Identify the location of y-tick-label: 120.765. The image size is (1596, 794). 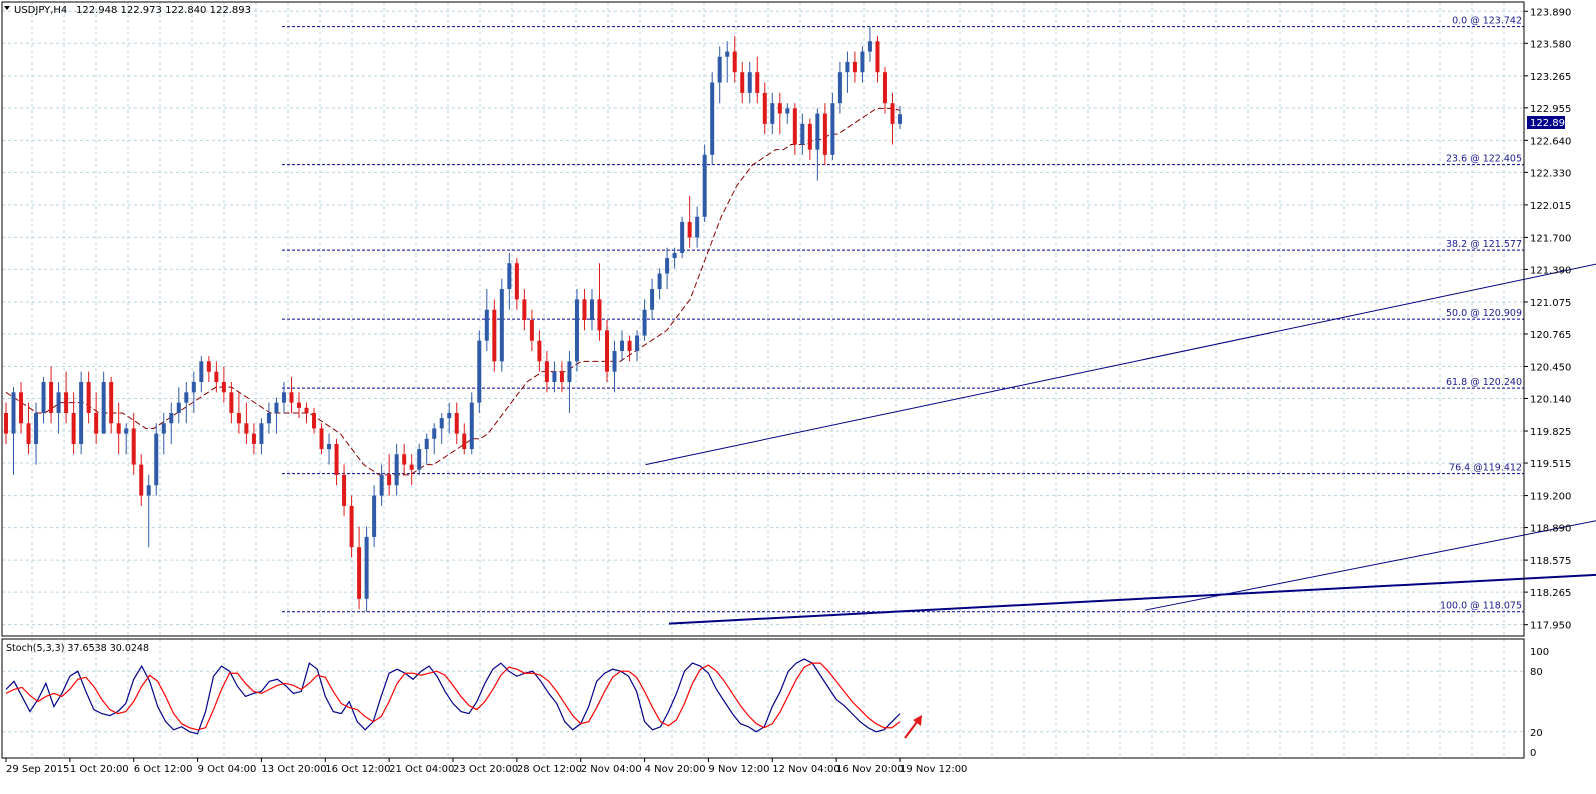
(1550, 335).